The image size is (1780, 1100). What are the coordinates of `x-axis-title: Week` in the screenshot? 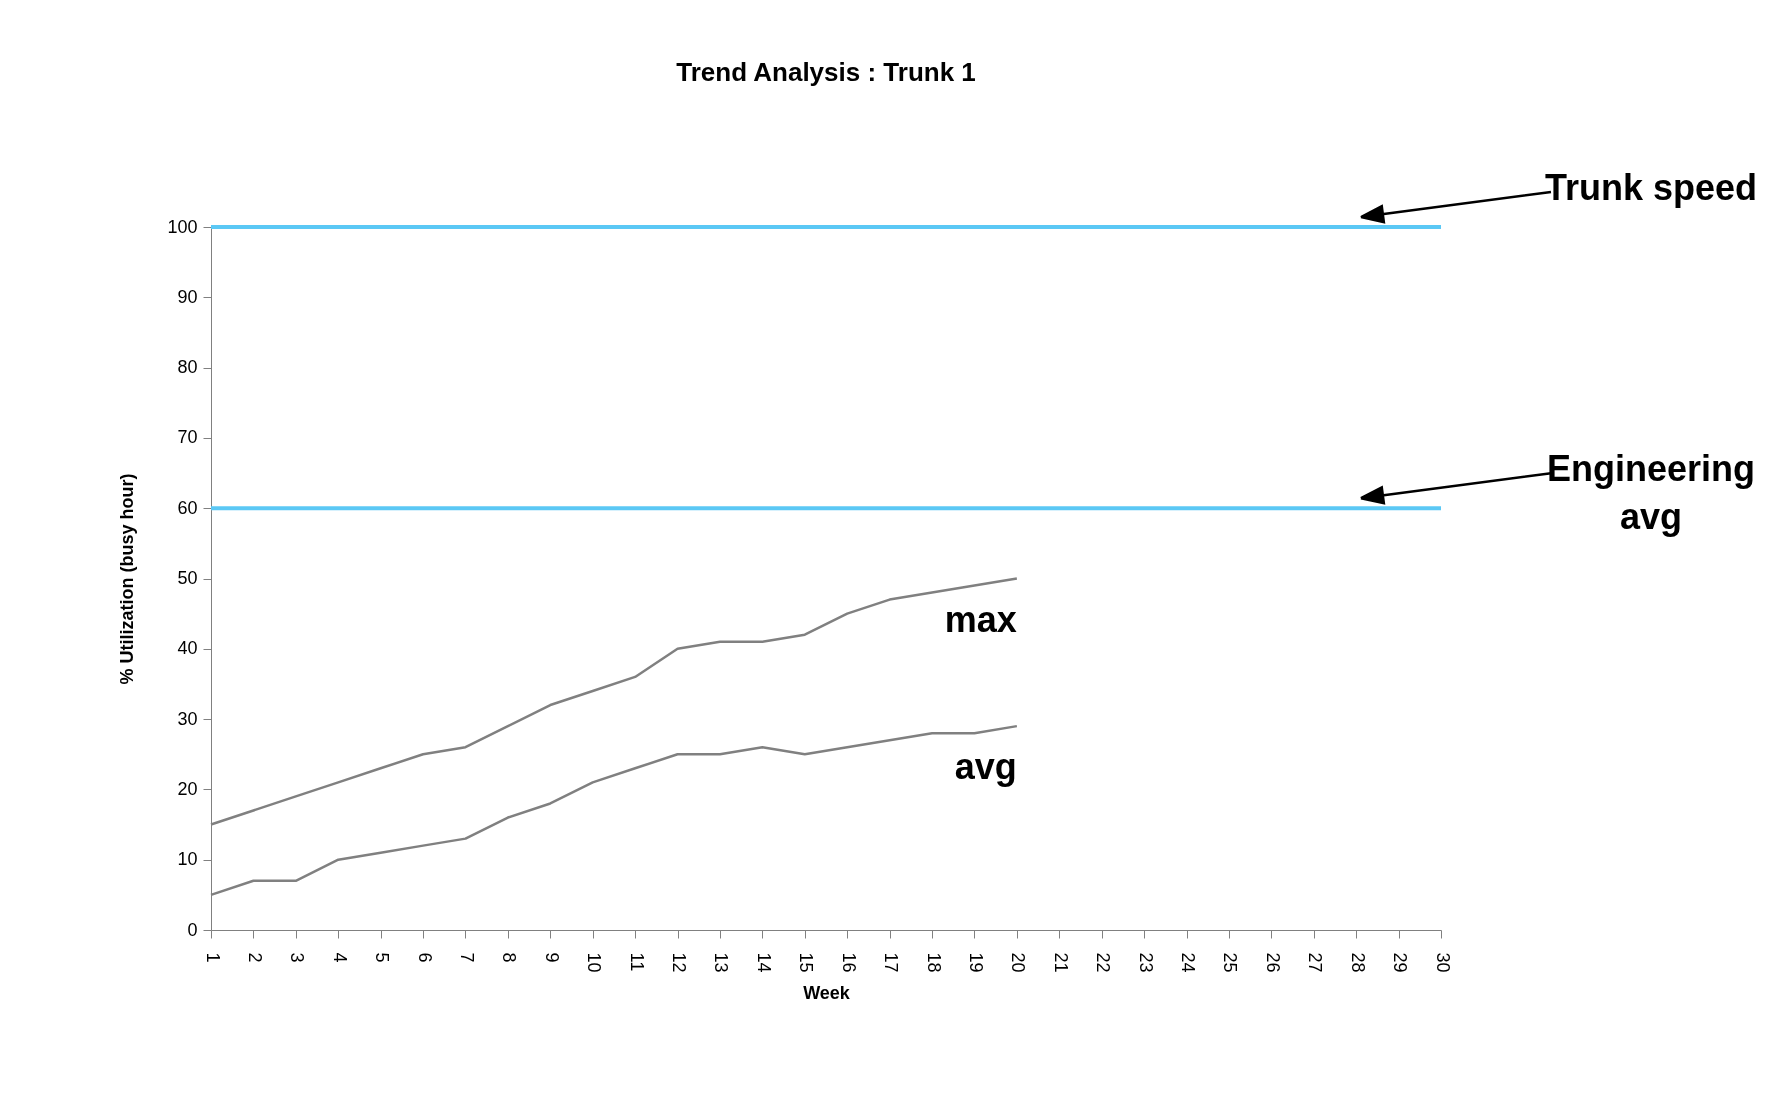 It's located at (827, 992).